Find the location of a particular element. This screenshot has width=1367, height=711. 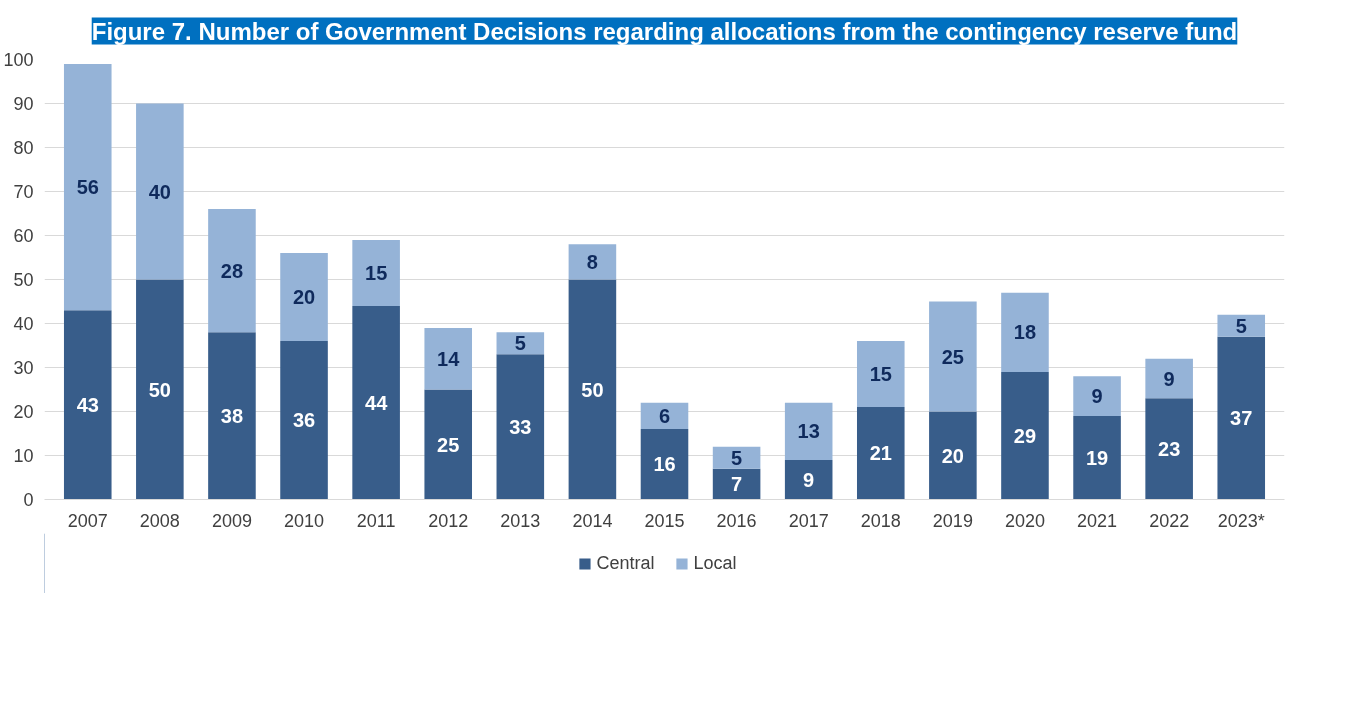

data-label: 56 is located at coordinates (87, 187).